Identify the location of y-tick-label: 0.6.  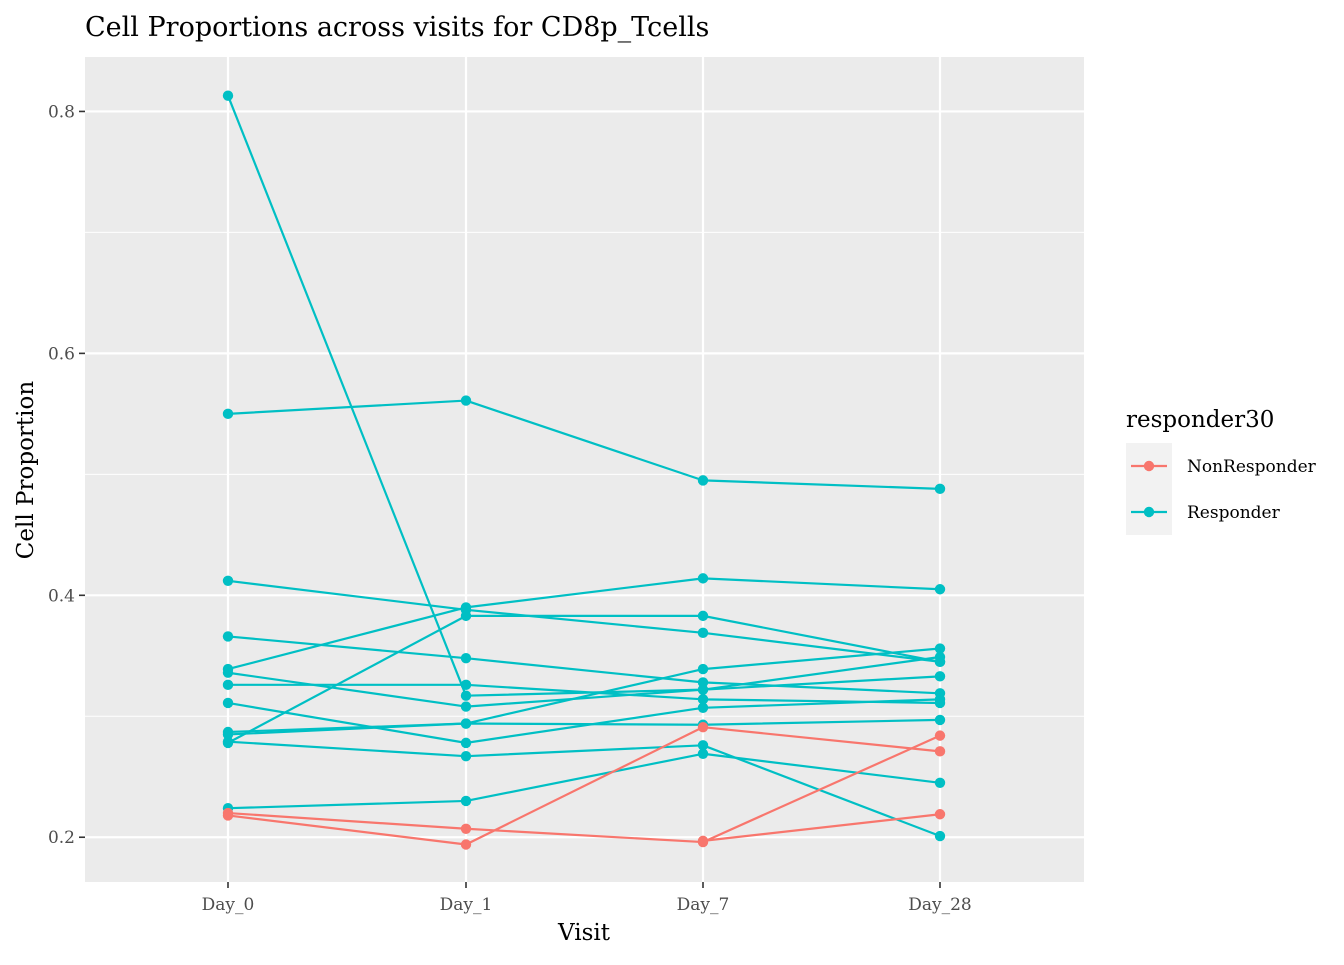
(61, 354).